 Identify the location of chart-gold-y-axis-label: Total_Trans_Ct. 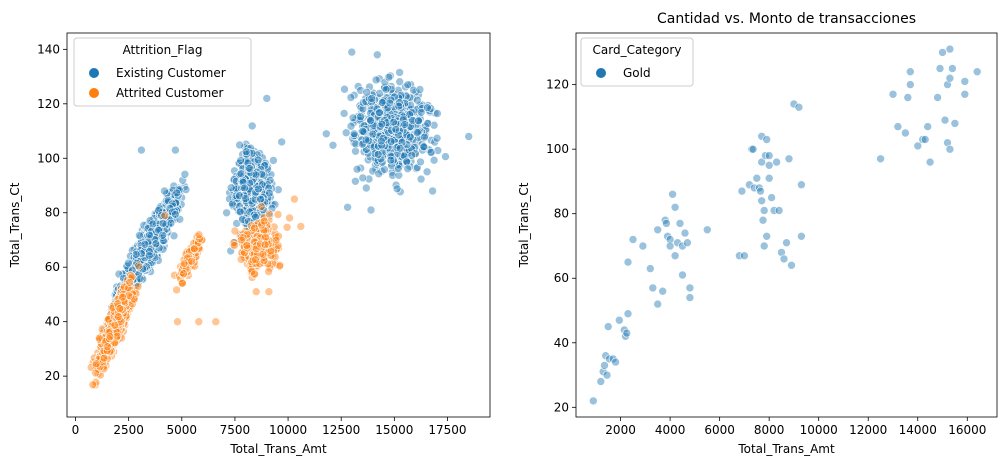
(524, 225).